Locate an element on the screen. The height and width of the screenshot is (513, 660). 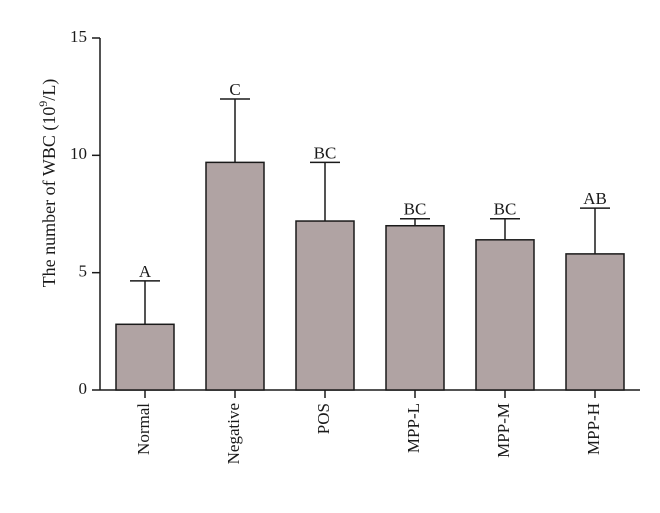
y-tick-label: 10 is located at coordinates (78, 153).